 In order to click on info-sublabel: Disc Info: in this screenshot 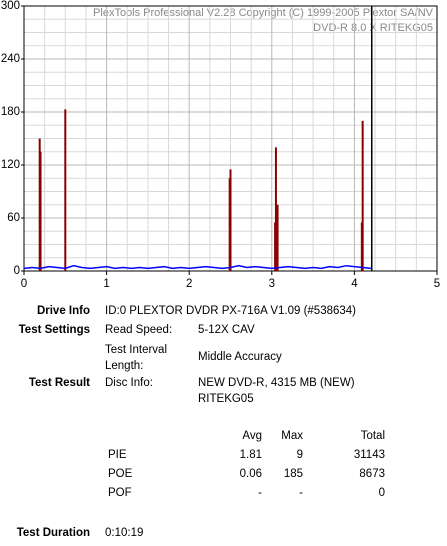, I will do `click(129, 383)`.